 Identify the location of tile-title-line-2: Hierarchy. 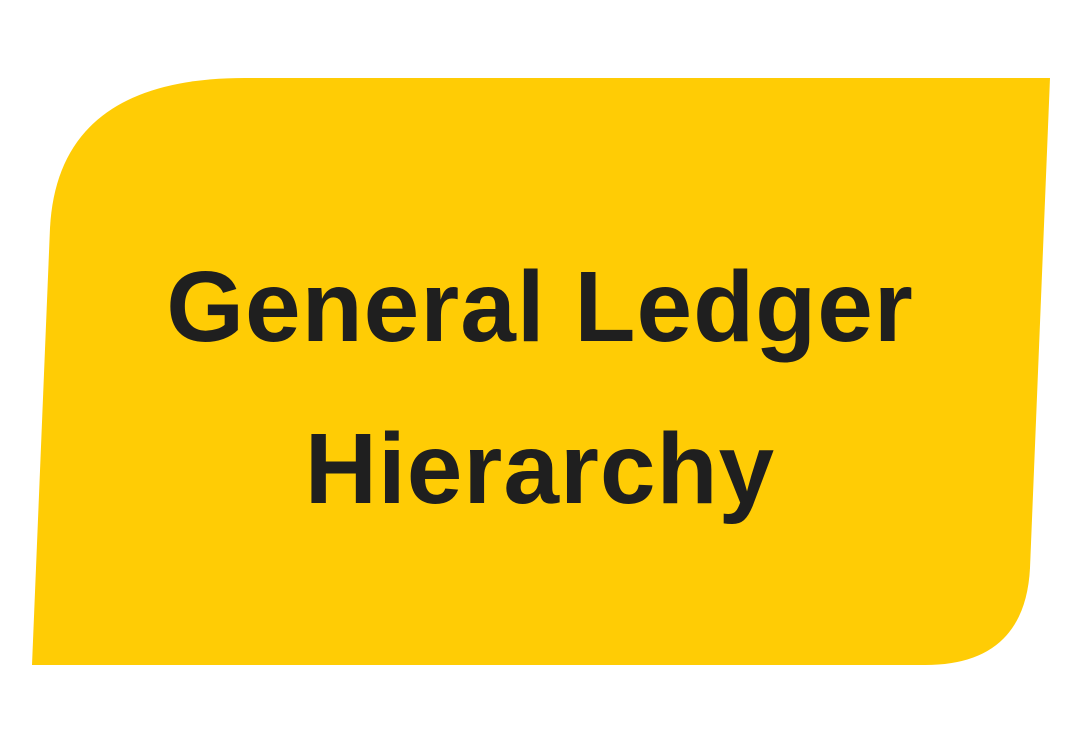
(540, 469).